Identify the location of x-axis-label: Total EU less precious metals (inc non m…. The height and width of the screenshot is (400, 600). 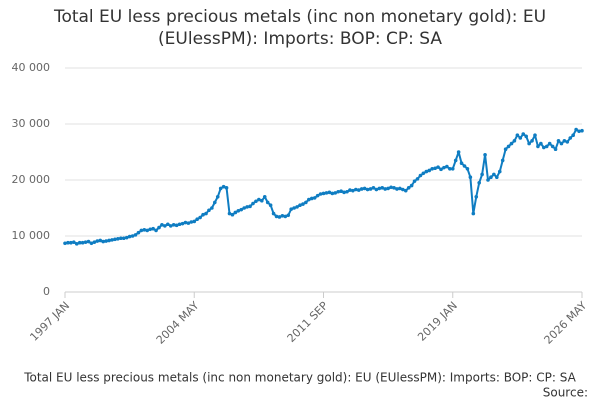
(299, 378).